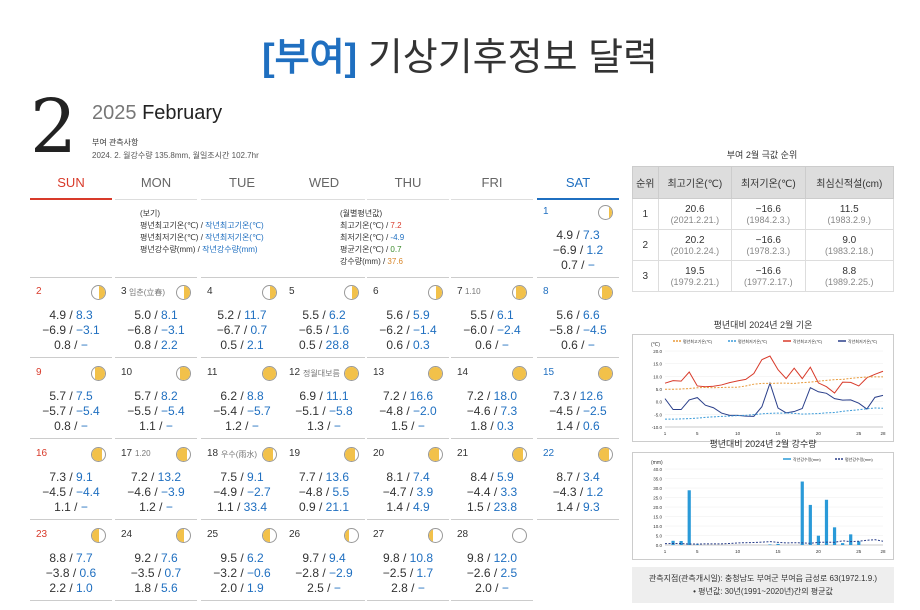 The width and height of the screenshot is (920, 610). What do you see at coordinates (810, 524) in the screenshot?
I see `precip-bar` at bounding box center [810, 524].